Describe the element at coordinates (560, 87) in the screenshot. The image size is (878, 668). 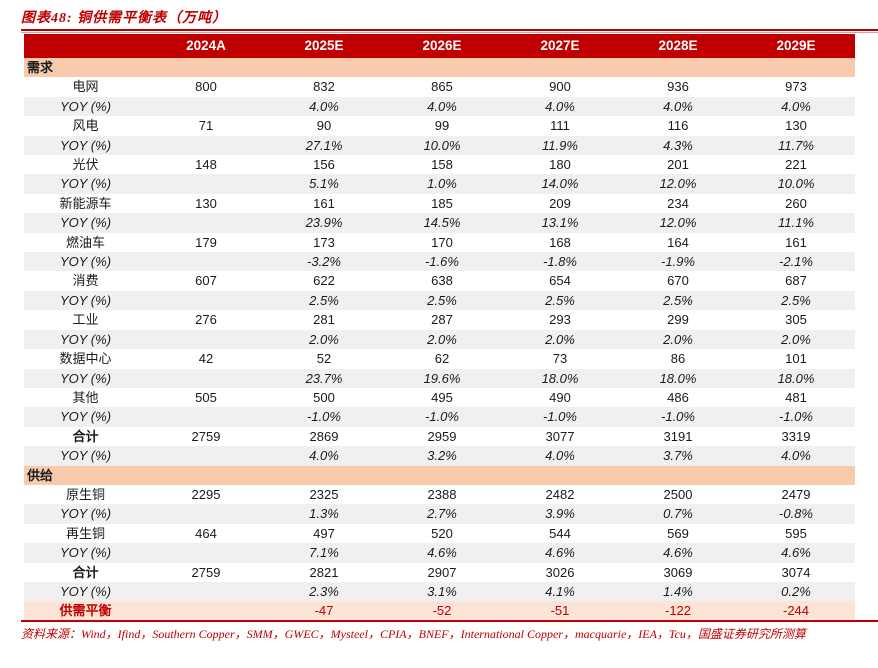
I see `value-cell: 900` at that location.